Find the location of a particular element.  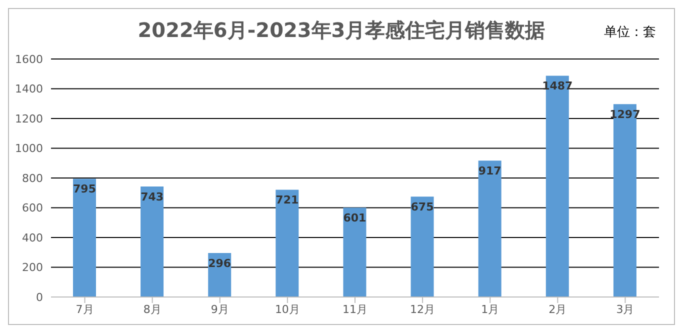

data-label: 601 is located at coordinates (354, 217).